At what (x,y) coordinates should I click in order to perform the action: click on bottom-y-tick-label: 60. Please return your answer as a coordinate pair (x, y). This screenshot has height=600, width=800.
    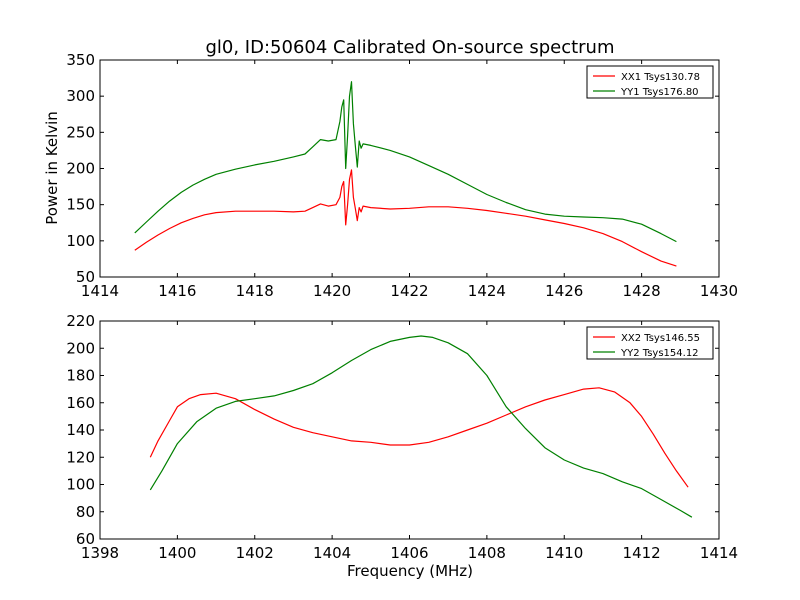
    Looking at the image, I should click on (85, 539).